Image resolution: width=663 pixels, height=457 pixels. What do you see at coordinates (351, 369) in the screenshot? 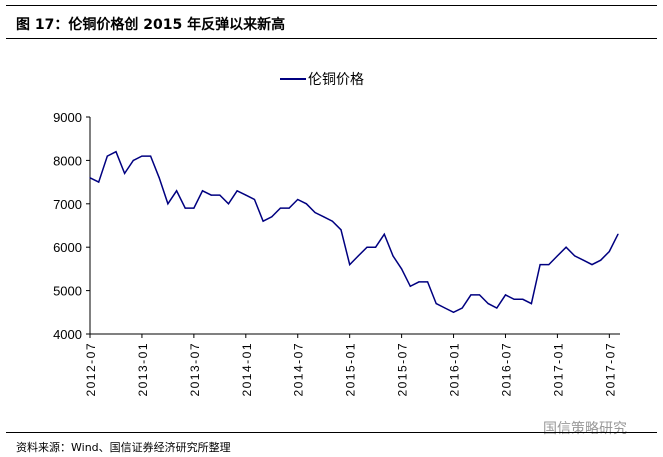
I see `x-tick-label: 2015-01` at bounding box center [351, 369].